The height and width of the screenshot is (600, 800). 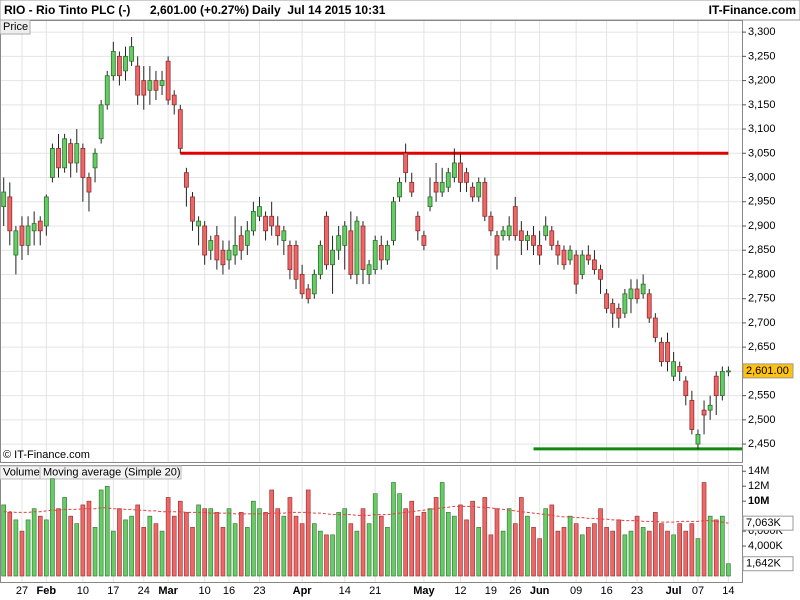 What do you see at coordinates (762, 32) in the screenshot?
I see `y-tick-label: 3,300` at bounding box center [762, 32].